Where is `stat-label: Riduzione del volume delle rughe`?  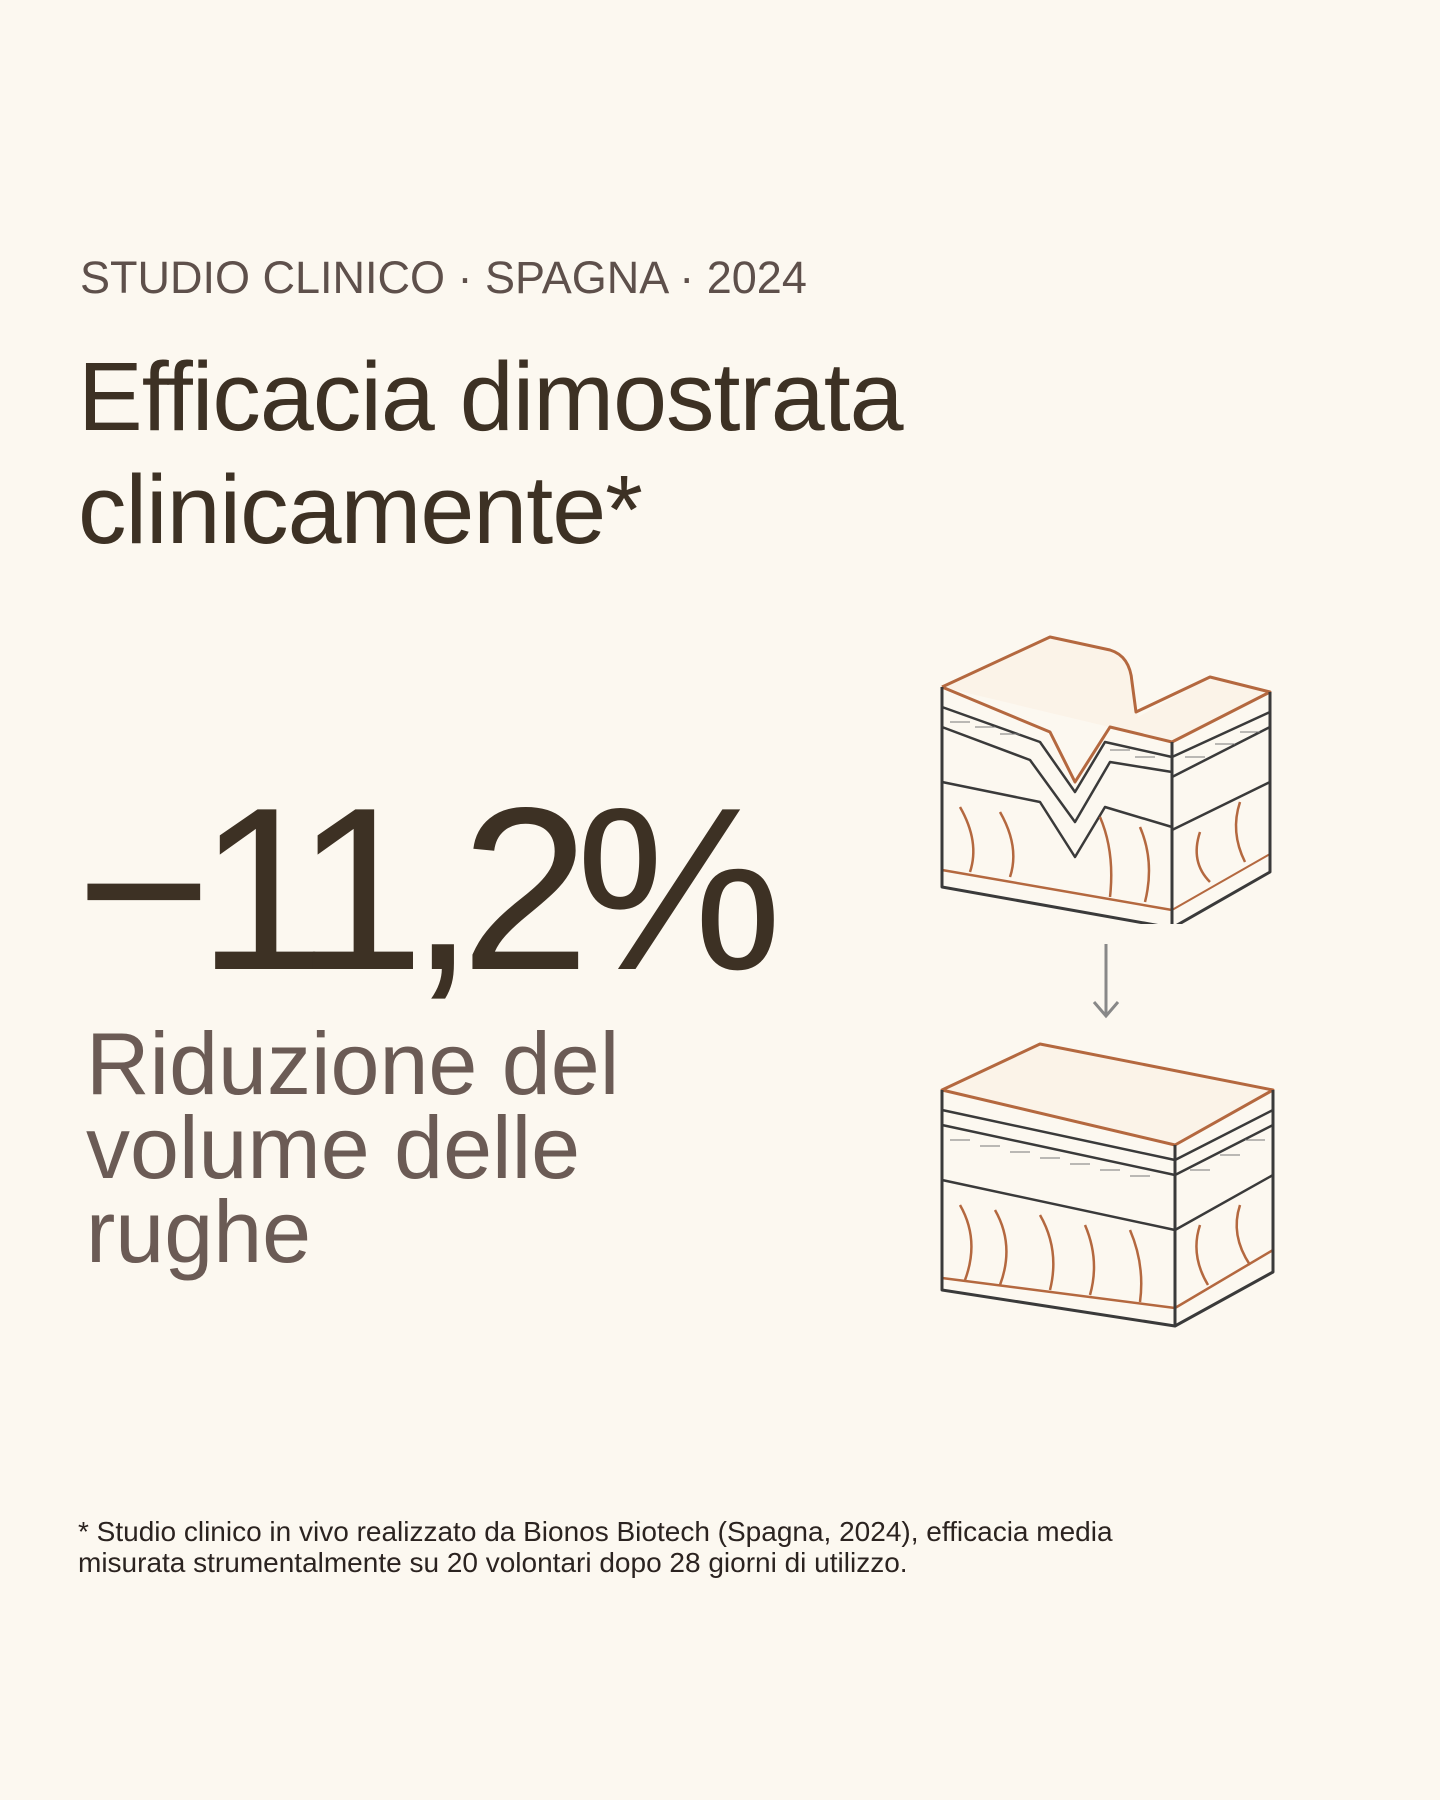
stat-label: Riduzione del volume delle rughe is located at coordinates (386, 1148).